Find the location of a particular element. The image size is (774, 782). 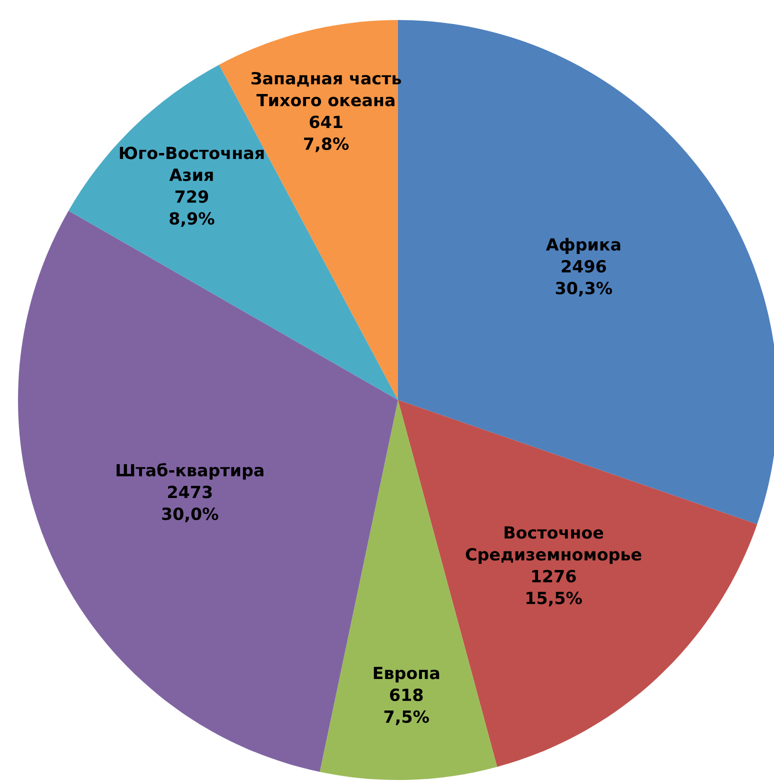

slice-label: Африка is located at coordinates (583, 246).